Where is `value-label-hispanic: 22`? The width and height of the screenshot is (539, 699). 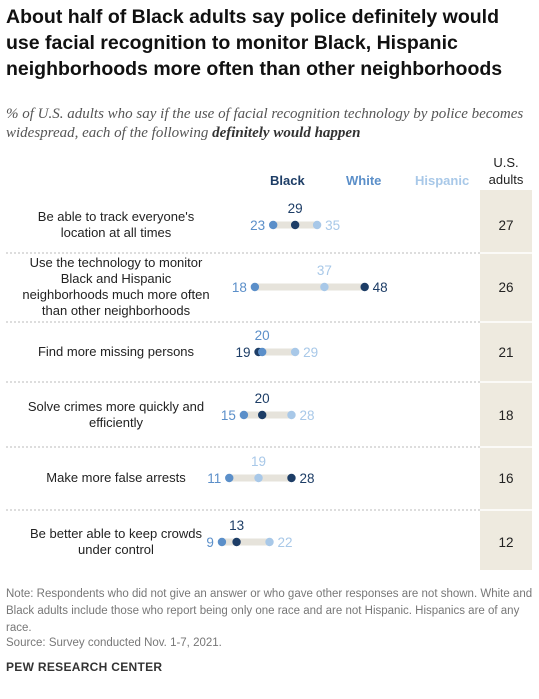 value-label-hispanic: 22 is located at coordinates (285, 542).